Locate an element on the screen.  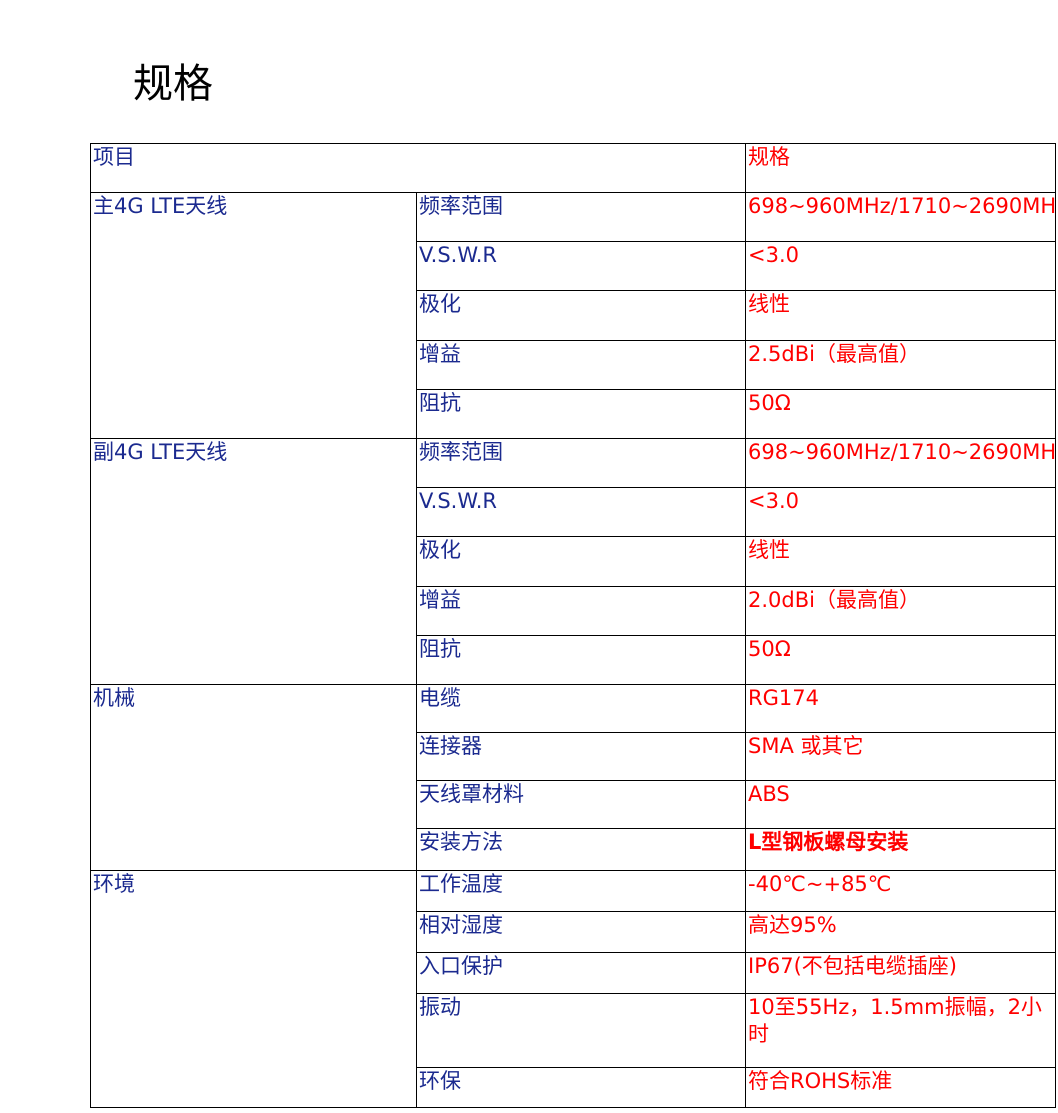
param-cell: 天线罩材料 is located at coordinates (581, 804).